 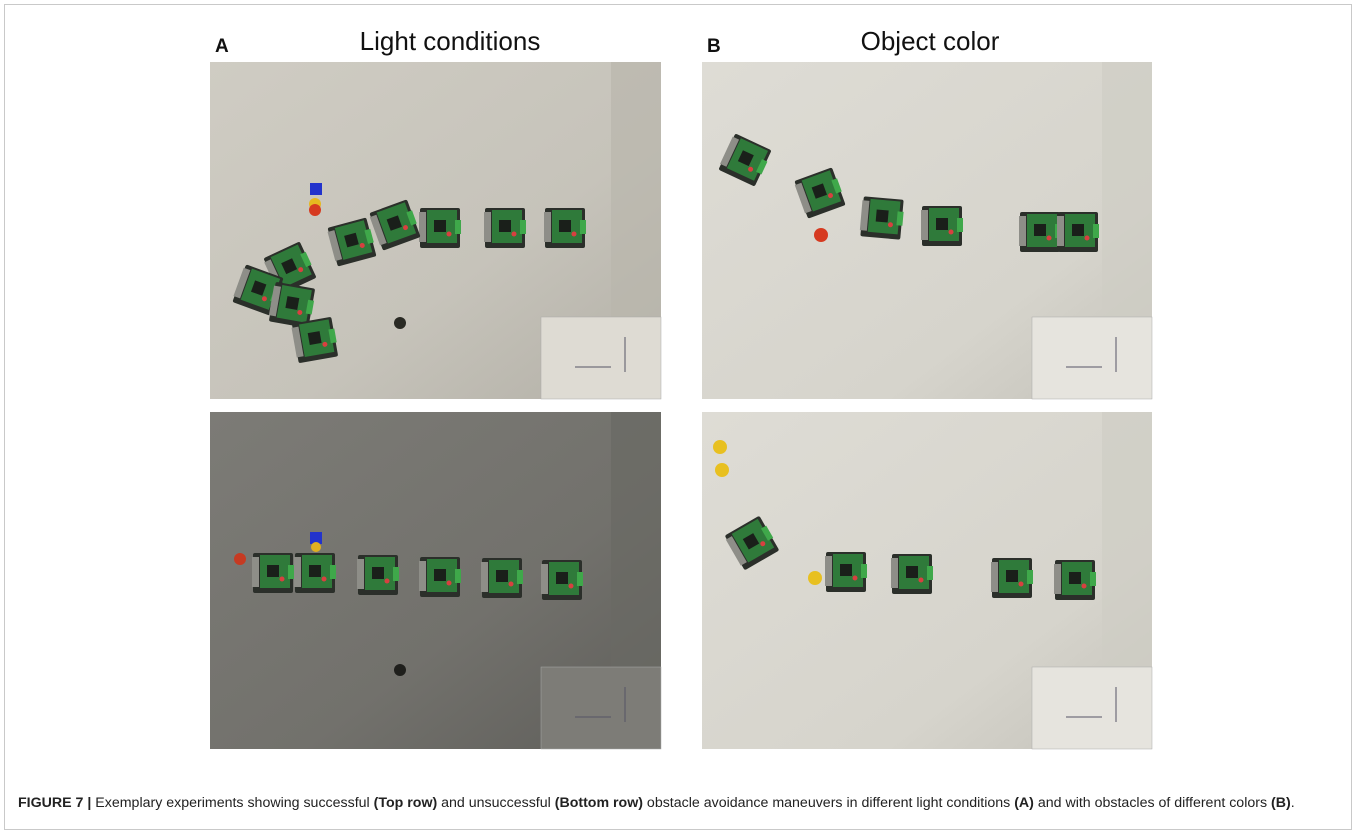 I want to click on caption-text: (Bottom row), so click(x=598, y=803).